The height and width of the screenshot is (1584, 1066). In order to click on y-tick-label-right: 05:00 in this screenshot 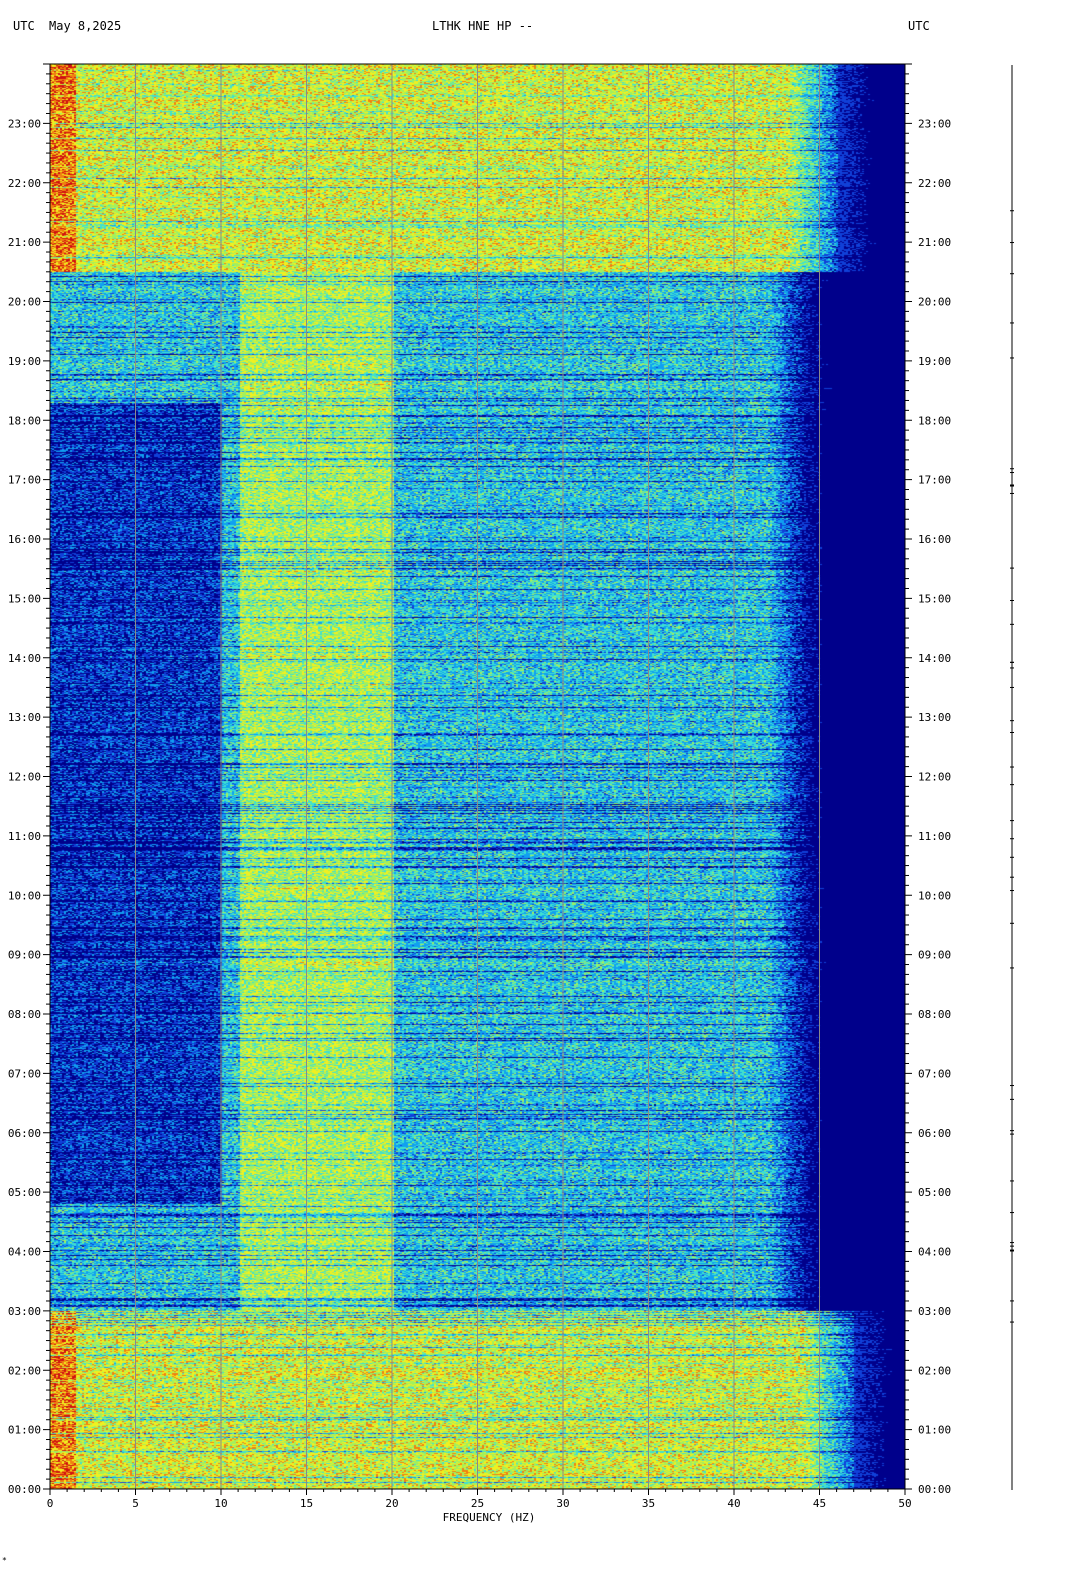, I will do `click(934, 1192)`.